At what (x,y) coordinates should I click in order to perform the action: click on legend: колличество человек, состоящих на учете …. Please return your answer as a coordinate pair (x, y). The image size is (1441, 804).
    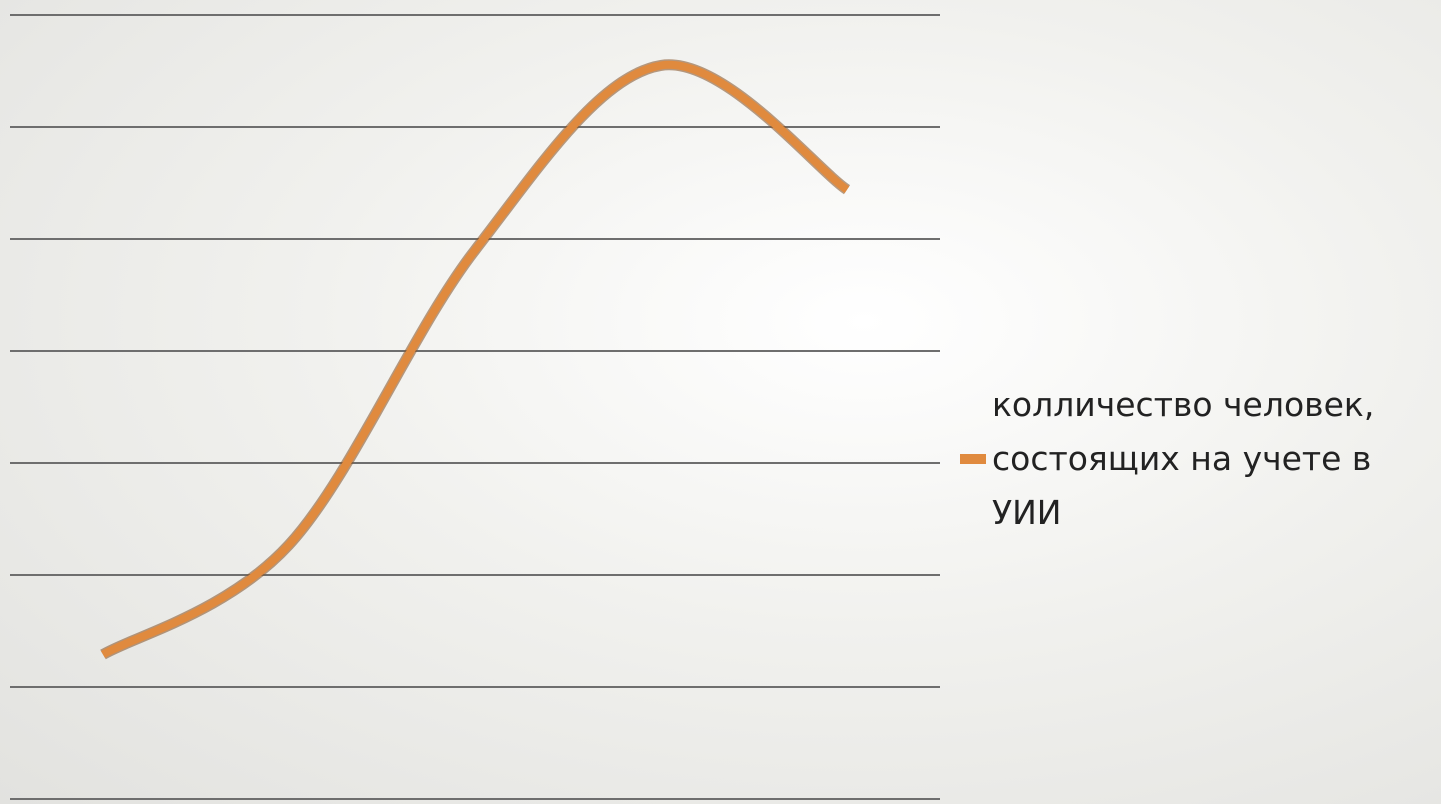
    Looking at the image, I should click on (1195, 459).